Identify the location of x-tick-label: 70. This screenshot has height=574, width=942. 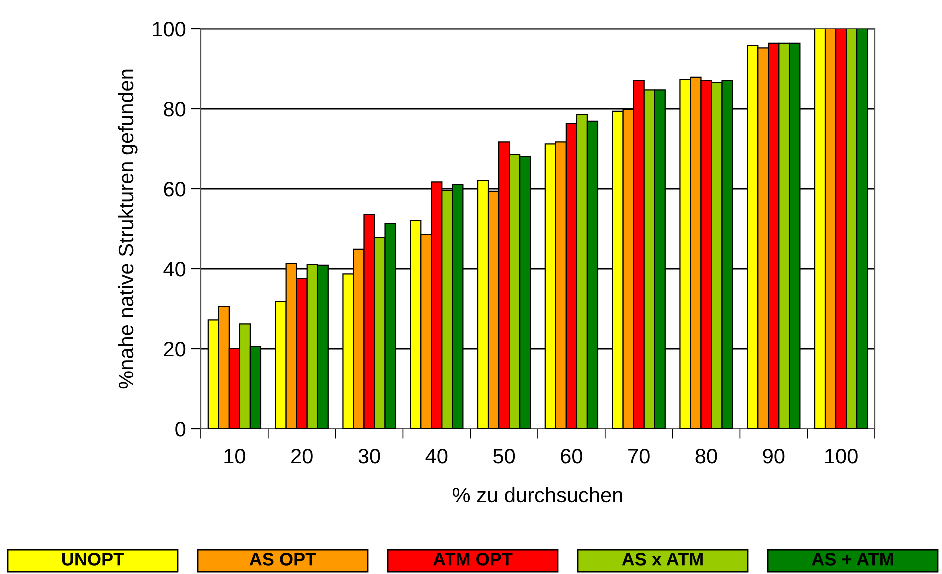
(639, 456).